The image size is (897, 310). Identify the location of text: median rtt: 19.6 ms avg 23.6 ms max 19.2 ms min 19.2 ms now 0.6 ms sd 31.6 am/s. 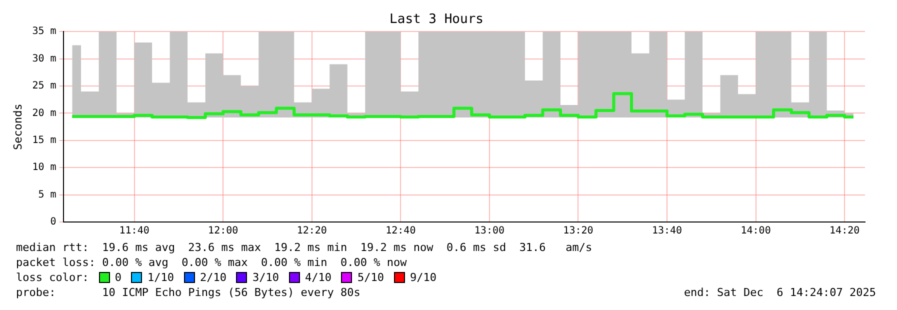
(305, 247).